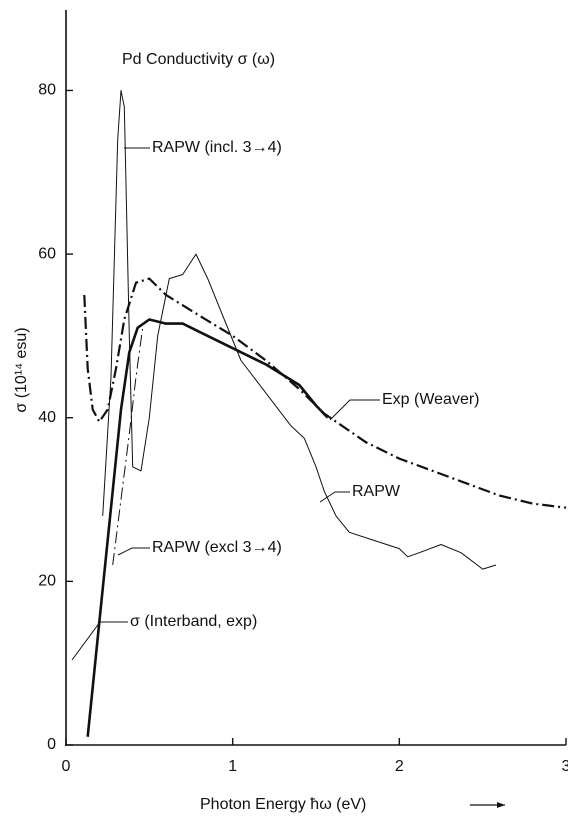 The height and width of the screenshot is (821, 568). What do you see at coordinates (51, 744) in the screenshot?
I see `y-tick-label: 0` at bounding box center [51, 744].